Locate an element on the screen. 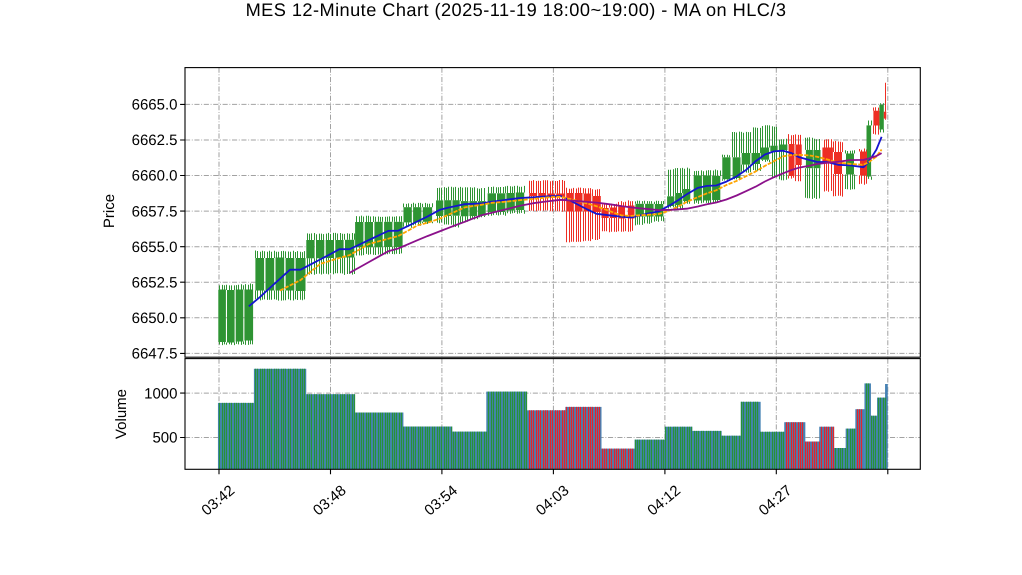 This screenshot has width=1022, height=575. svg-text: 6660.0 is located at coordinates (155, 176).